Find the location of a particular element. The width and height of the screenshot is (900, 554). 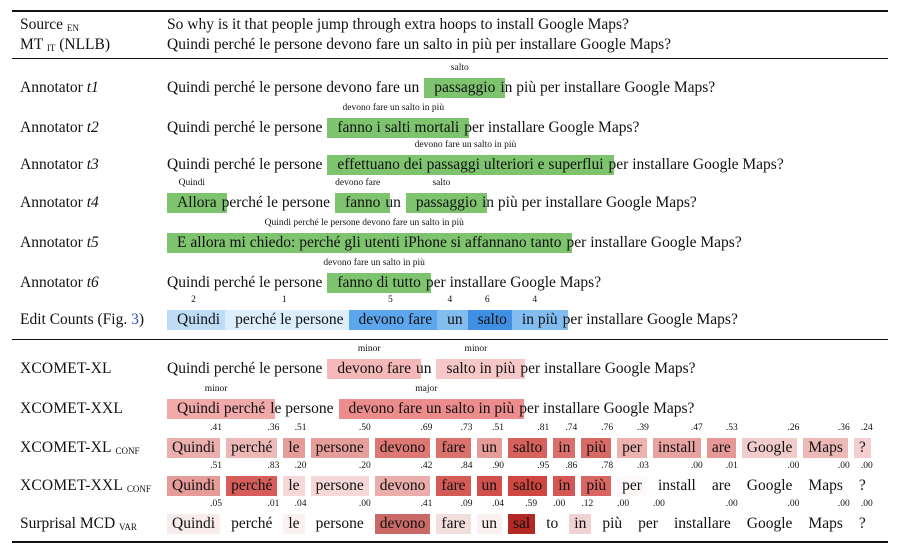

span-note: Quindi is located at coordinates (191, 183).